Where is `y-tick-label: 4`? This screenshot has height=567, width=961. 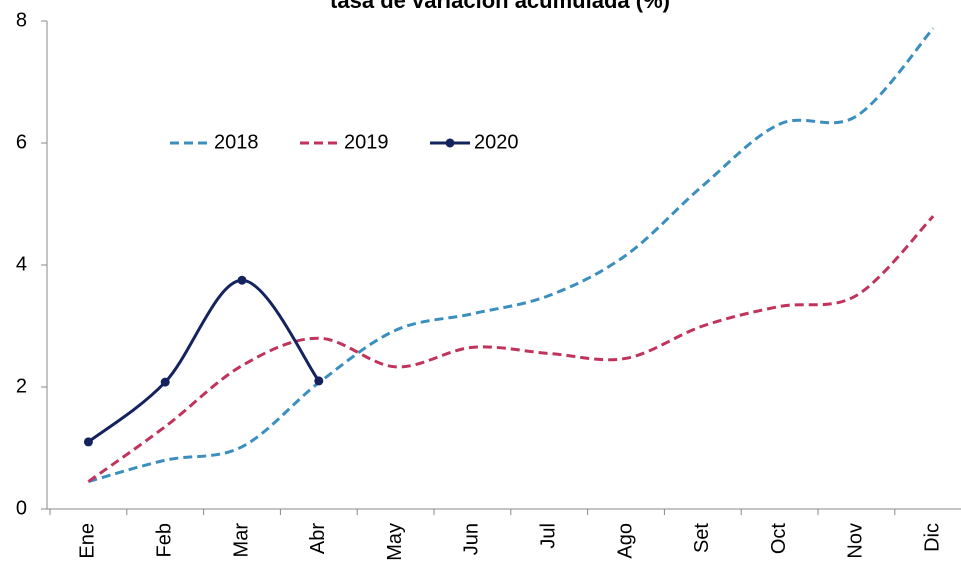
y-tick-label: 4 is located at coordinates (21, 264).